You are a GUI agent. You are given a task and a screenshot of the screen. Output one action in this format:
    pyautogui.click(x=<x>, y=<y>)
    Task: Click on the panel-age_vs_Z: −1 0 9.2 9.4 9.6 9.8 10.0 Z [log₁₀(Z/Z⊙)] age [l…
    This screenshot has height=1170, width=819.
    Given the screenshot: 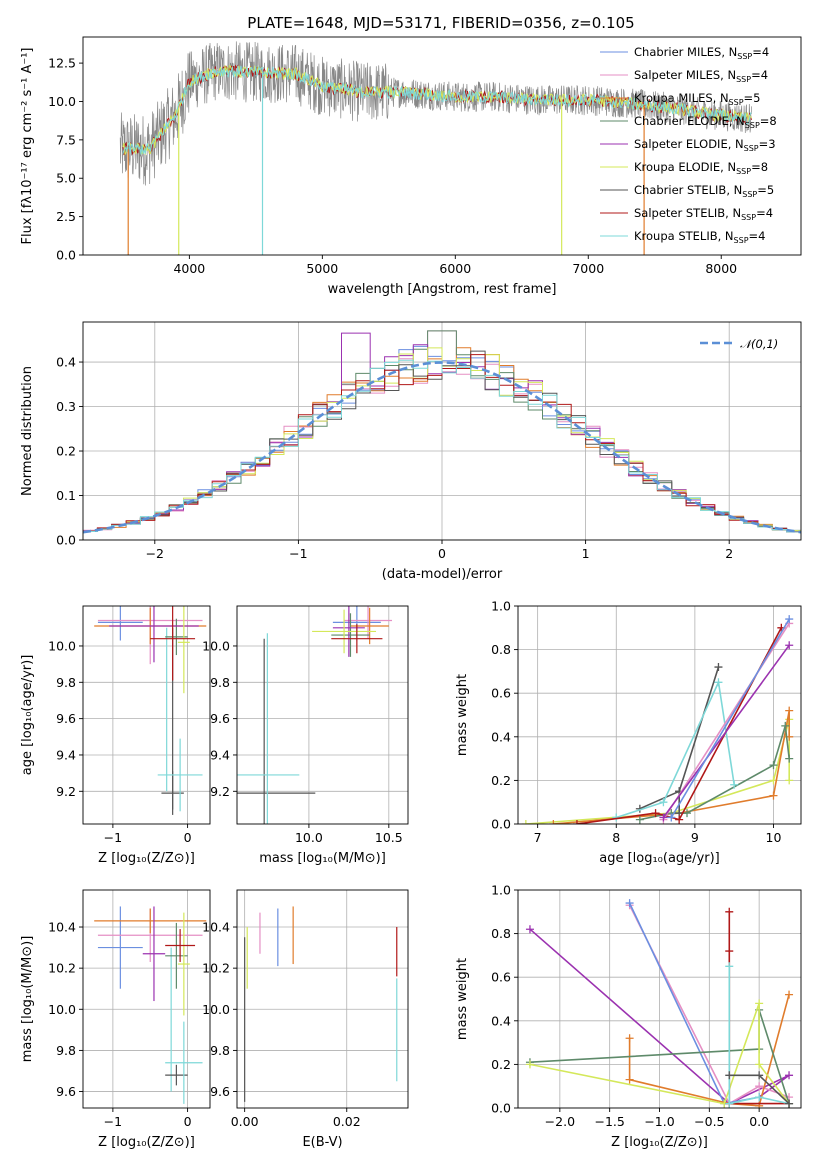 What is the action you would take?
    pyautogui.click(x=115, y=735)
    